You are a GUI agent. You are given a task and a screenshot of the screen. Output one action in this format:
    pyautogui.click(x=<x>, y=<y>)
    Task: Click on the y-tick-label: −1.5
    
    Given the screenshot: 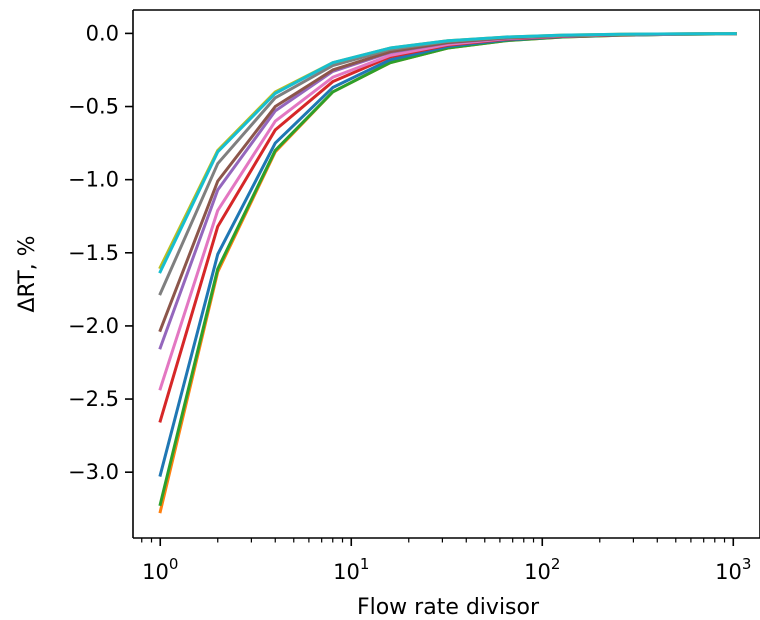 What is the action you would take?
    pyautogui.click(x=93, y=253)
    